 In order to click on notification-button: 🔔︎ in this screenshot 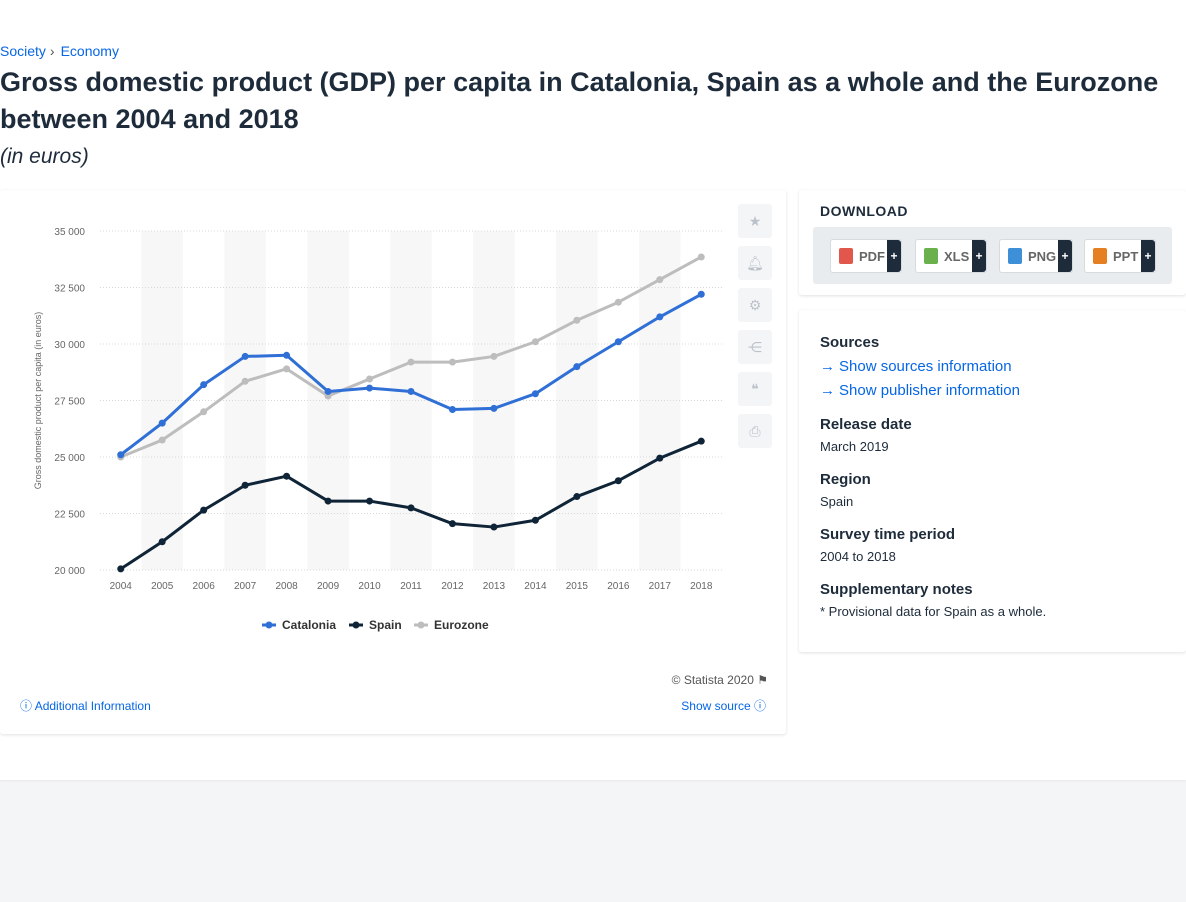, I will do `click(755, 263)`.